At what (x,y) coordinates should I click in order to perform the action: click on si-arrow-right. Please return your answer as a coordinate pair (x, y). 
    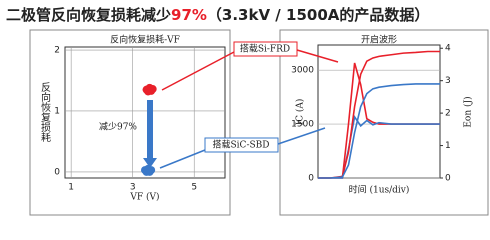
    Looking at the image, I should click on (317, 56).